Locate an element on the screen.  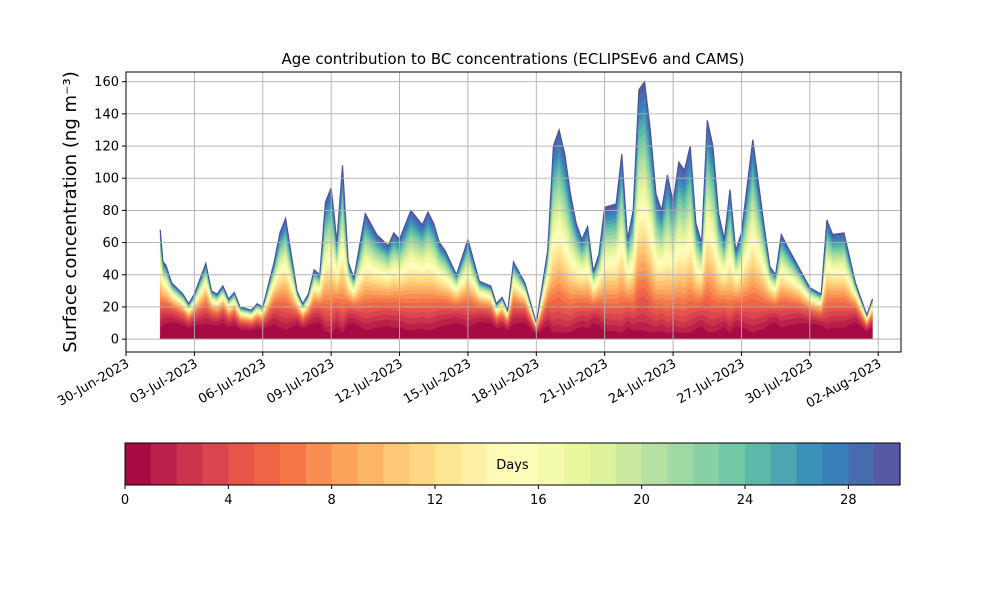
x-tick-label: 21-Jul-2023 is located at coordinates (574, 381).